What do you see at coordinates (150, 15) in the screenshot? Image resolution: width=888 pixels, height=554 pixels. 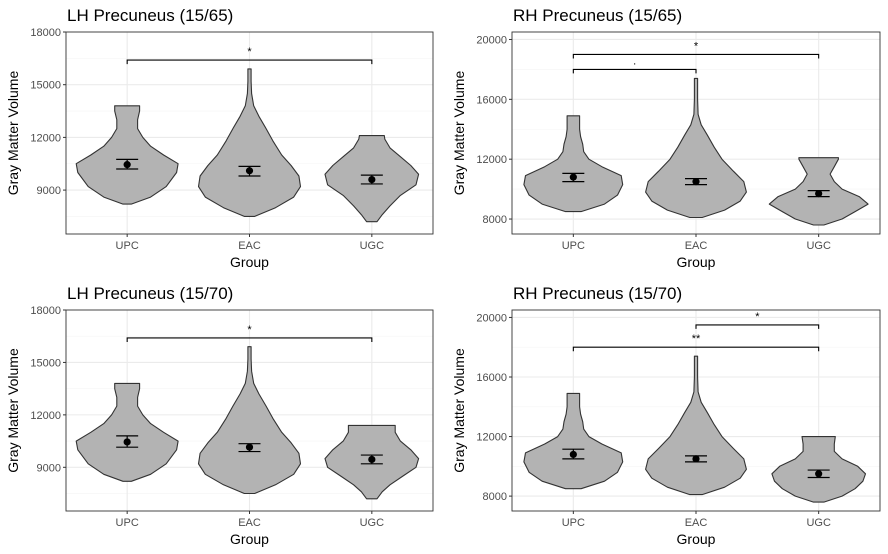 I see `chart-title: LH Precuneus (15/65)` at bounding box center [150, 15].